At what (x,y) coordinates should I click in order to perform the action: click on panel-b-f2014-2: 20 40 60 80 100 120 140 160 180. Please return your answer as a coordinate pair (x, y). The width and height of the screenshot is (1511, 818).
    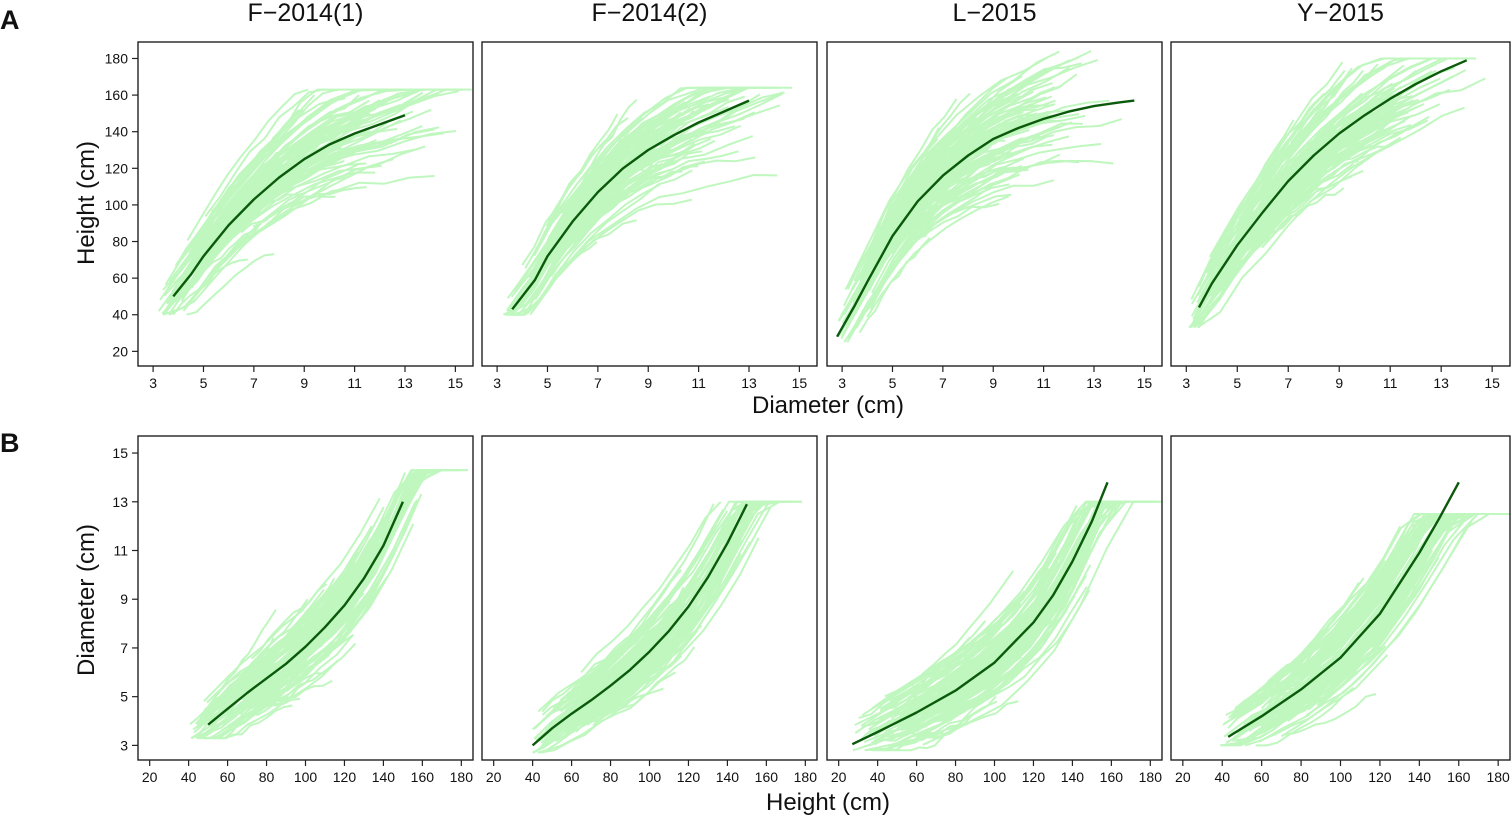
    Looking at the image, I should click on (649, 610).